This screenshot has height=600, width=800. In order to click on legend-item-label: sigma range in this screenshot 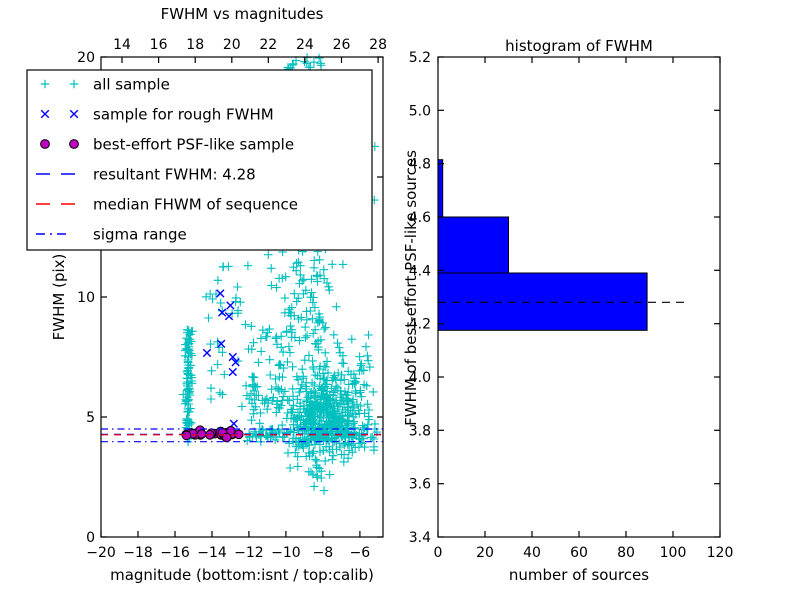, I will do `click(140, 235)`.